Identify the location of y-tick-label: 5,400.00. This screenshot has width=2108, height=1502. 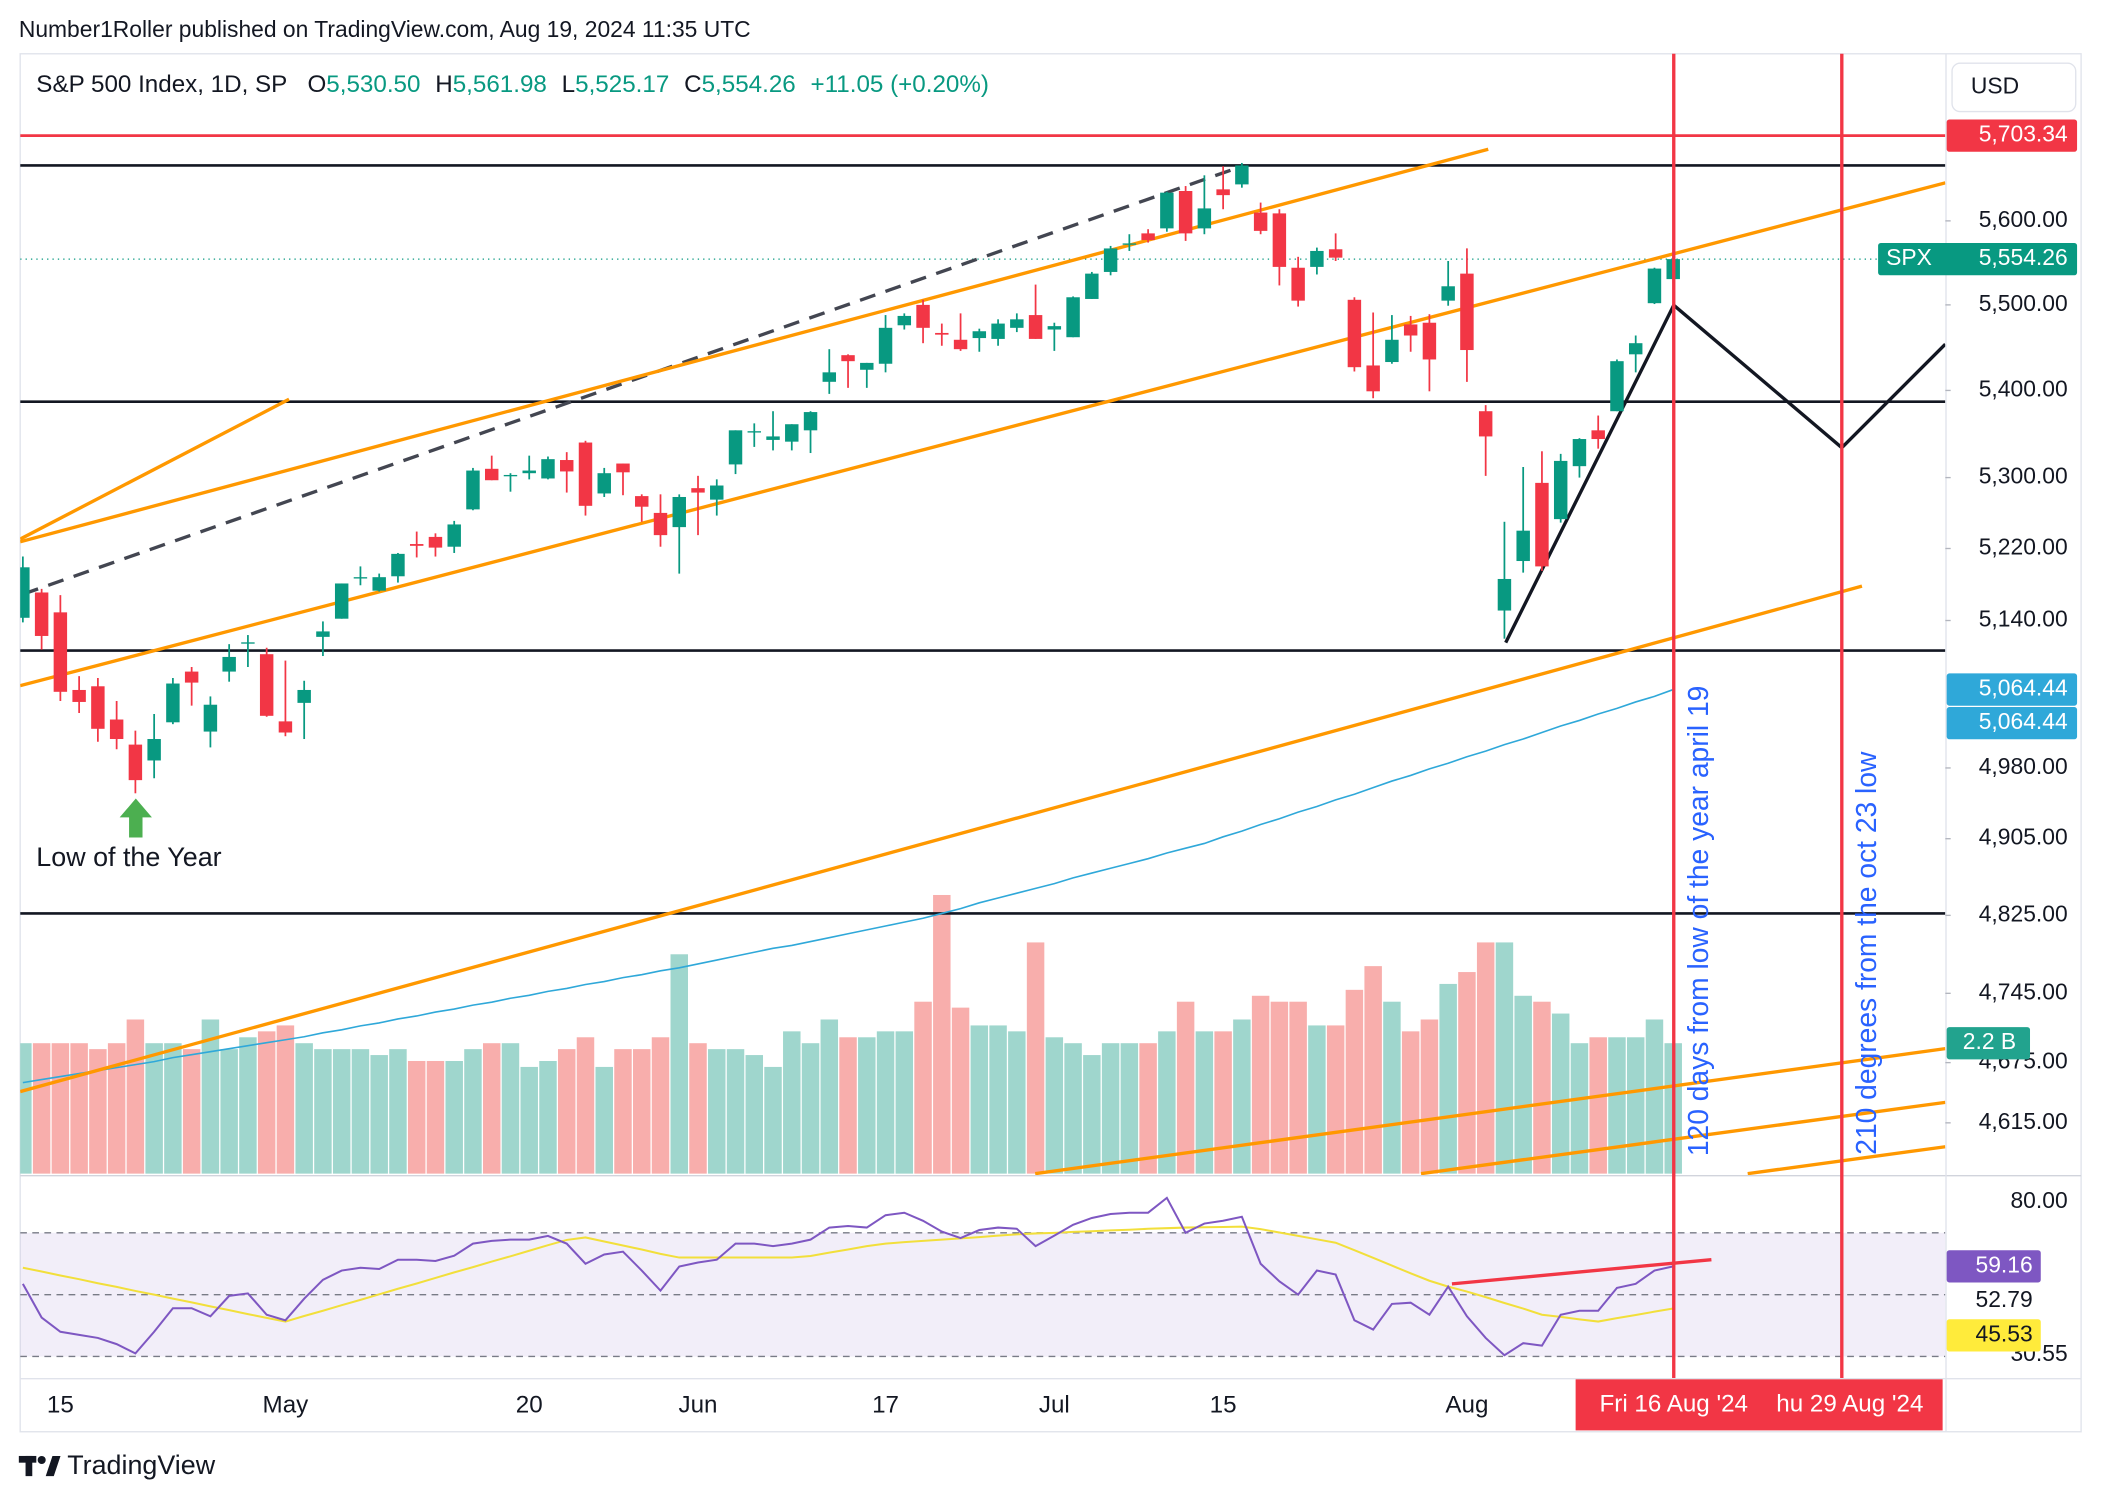
(2023, 388).